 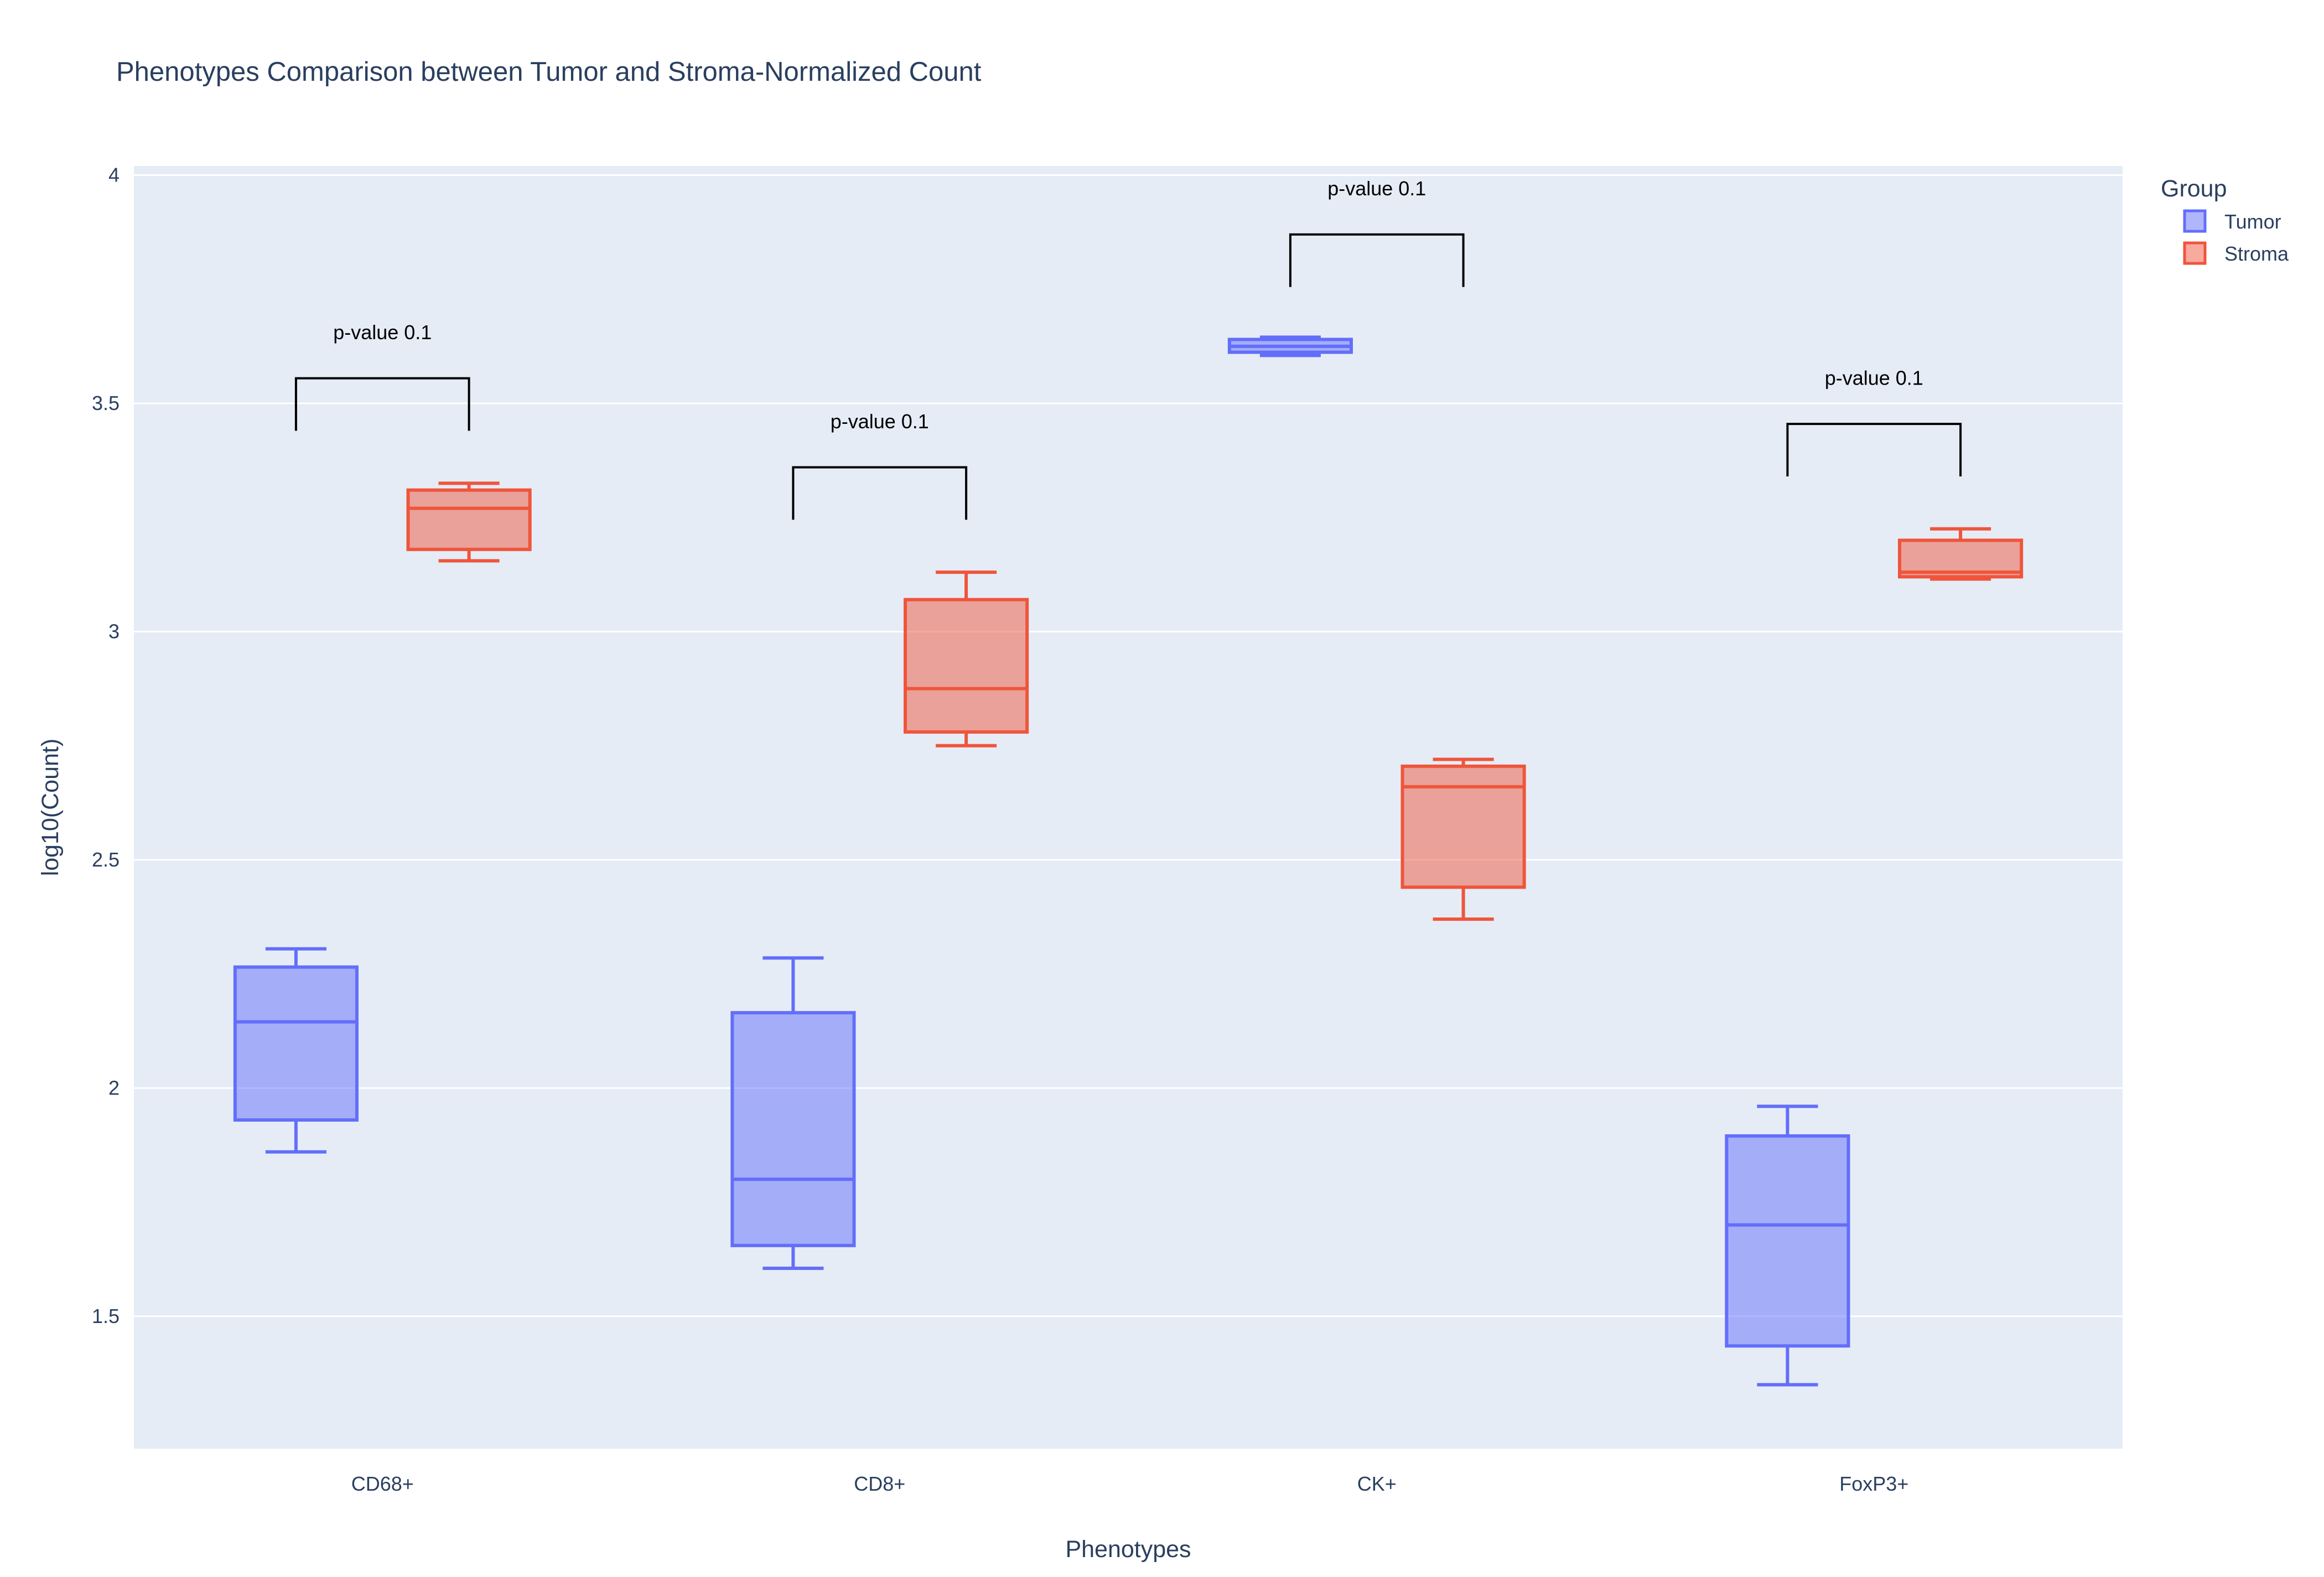 What do you see at coordinates (1377, 1483) in the screenshot?
I see `x-tick-label: CK+` at bounding box center [1377, 1483].